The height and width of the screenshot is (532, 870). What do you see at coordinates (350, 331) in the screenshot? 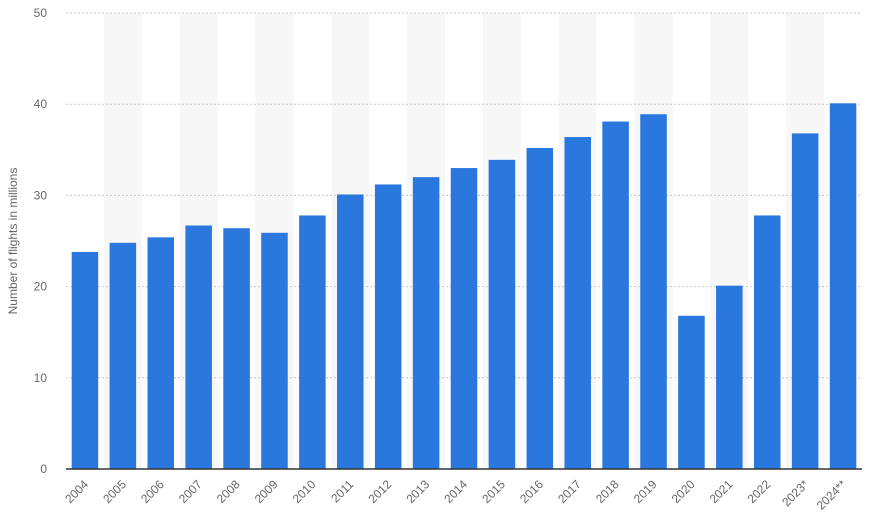
I see `bar-2011` at bounding box center [350, 331].